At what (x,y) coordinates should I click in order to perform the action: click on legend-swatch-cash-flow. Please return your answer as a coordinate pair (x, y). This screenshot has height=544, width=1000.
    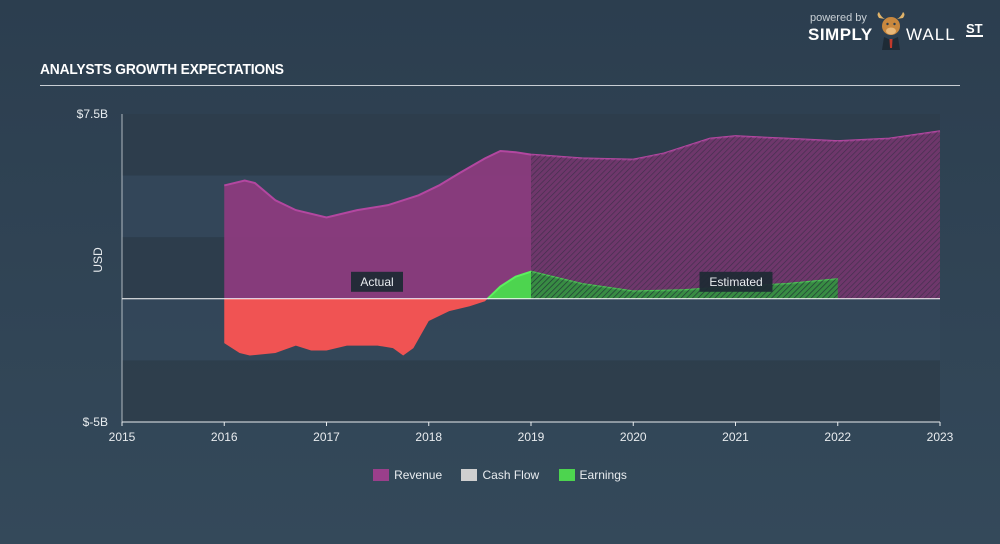
    Looking at the image, I should click on (469, 475).